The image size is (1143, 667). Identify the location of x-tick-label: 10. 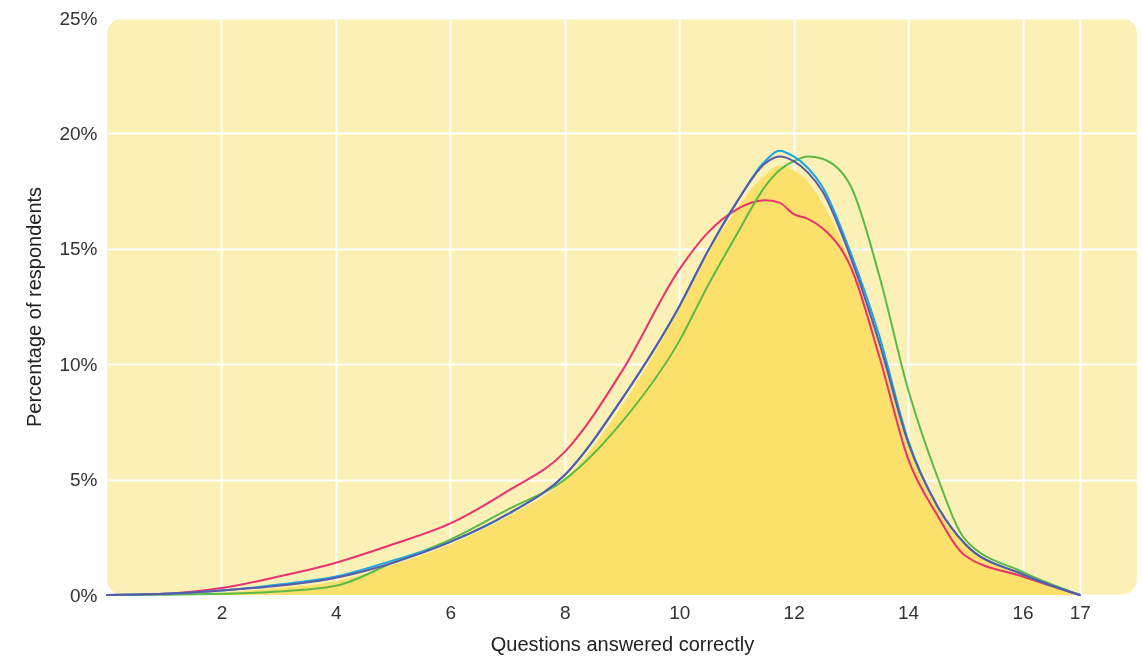
(680, 612).